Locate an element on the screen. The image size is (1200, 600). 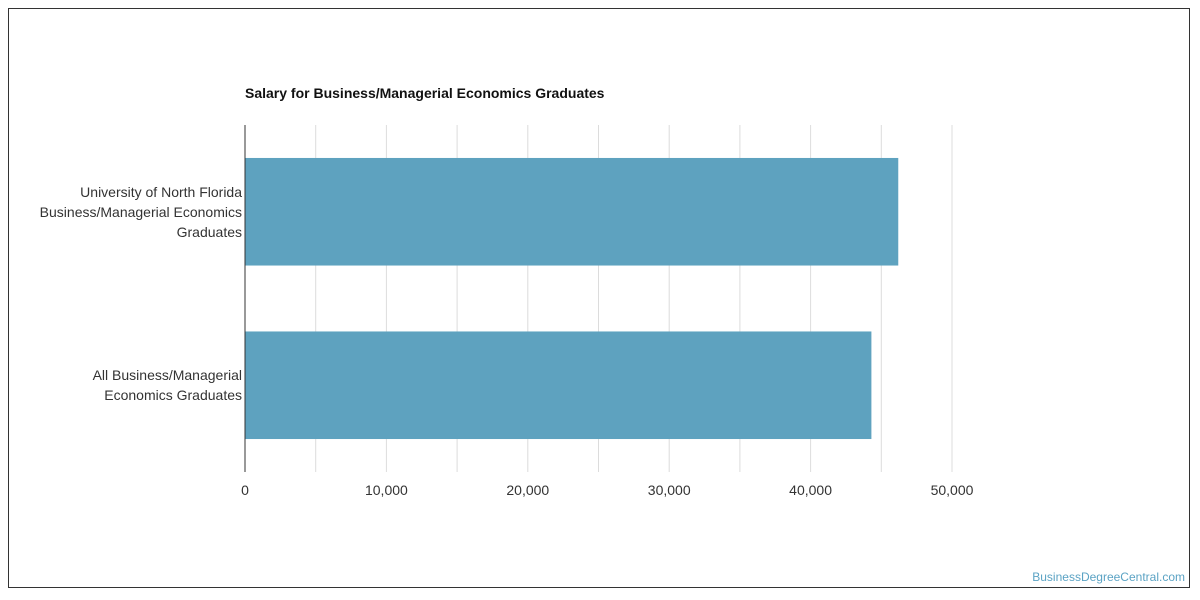
category-label-line: Economics Graduates is located at coordinates (173, 395).